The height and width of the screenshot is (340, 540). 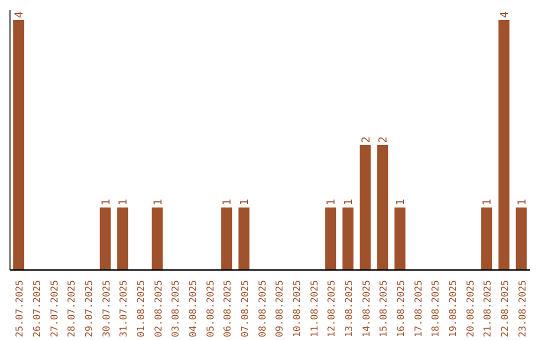 I want to click on x-tick-label: 08.08.2025, so click(x=262, y=309).